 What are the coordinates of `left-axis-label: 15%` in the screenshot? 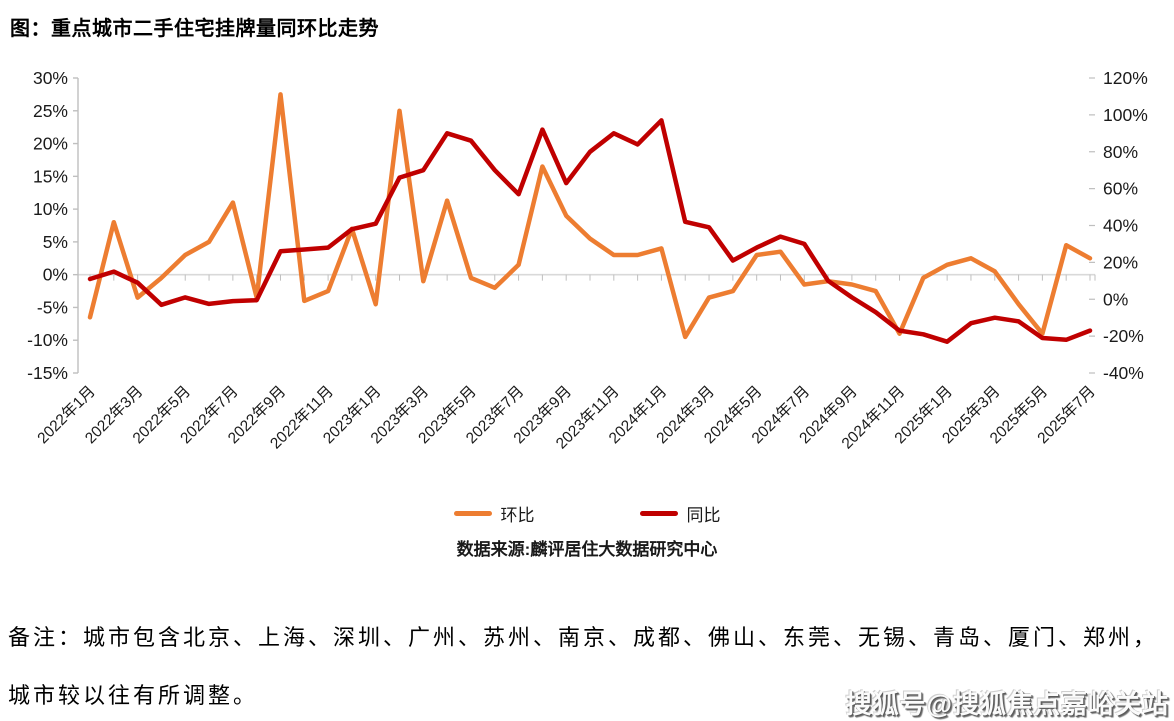 It's located at (50, 176).